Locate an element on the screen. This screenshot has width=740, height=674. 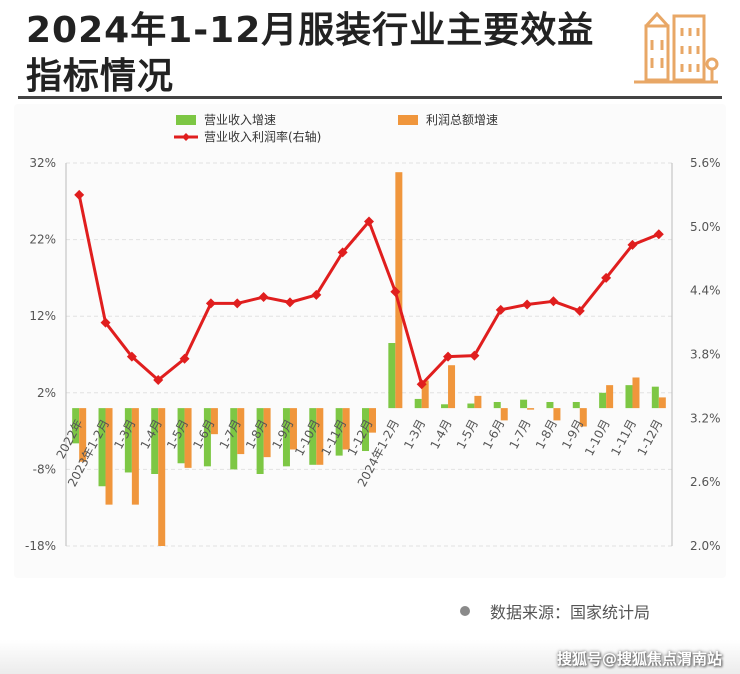
footer-band is located at coordinates (370, 657).